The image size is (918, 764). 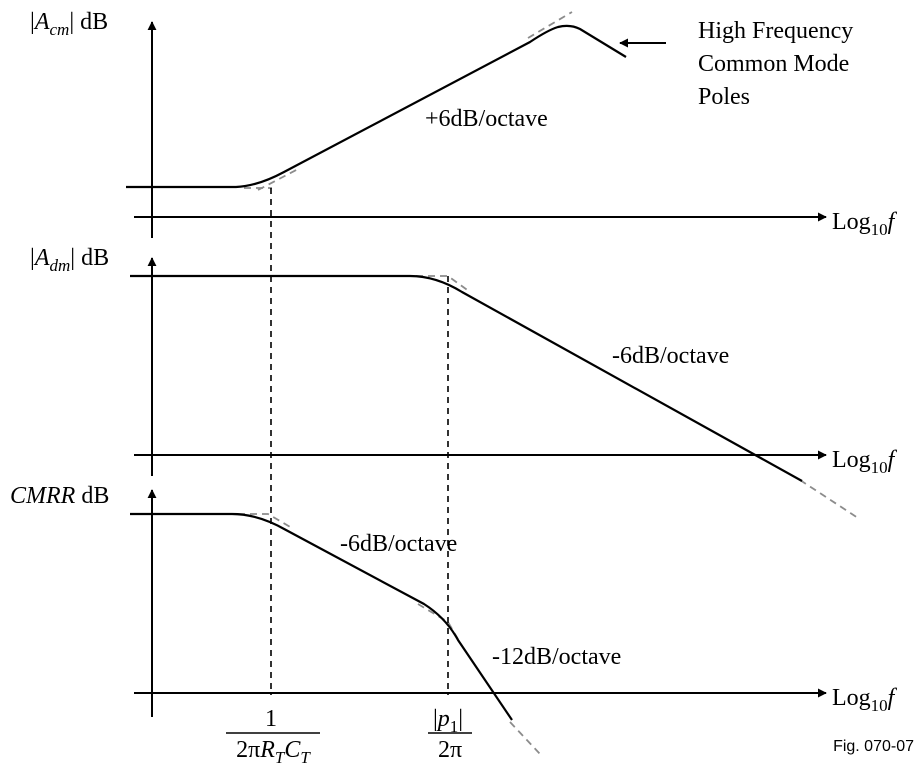 I want to click on acm-slope-label: +6dB/octave, so click(x=486, y=119).